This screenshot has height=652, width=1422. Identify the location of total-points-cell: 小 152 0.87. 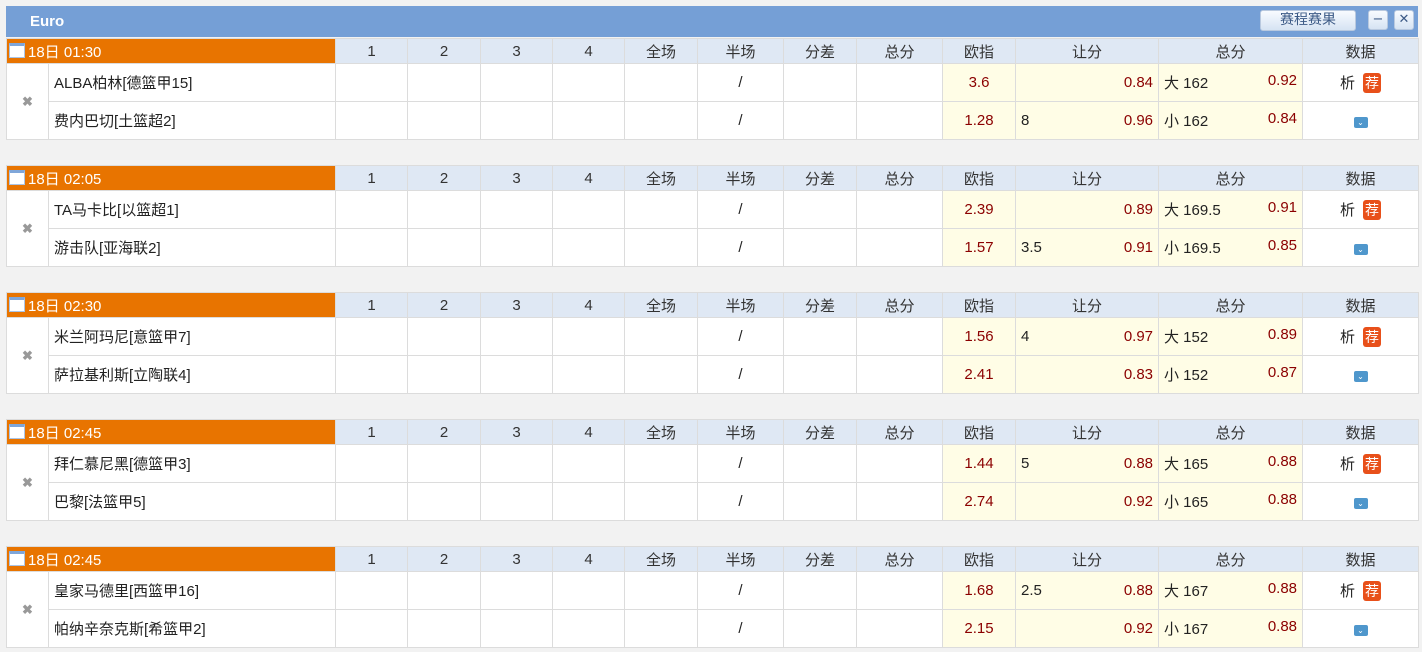
(1231, 374).